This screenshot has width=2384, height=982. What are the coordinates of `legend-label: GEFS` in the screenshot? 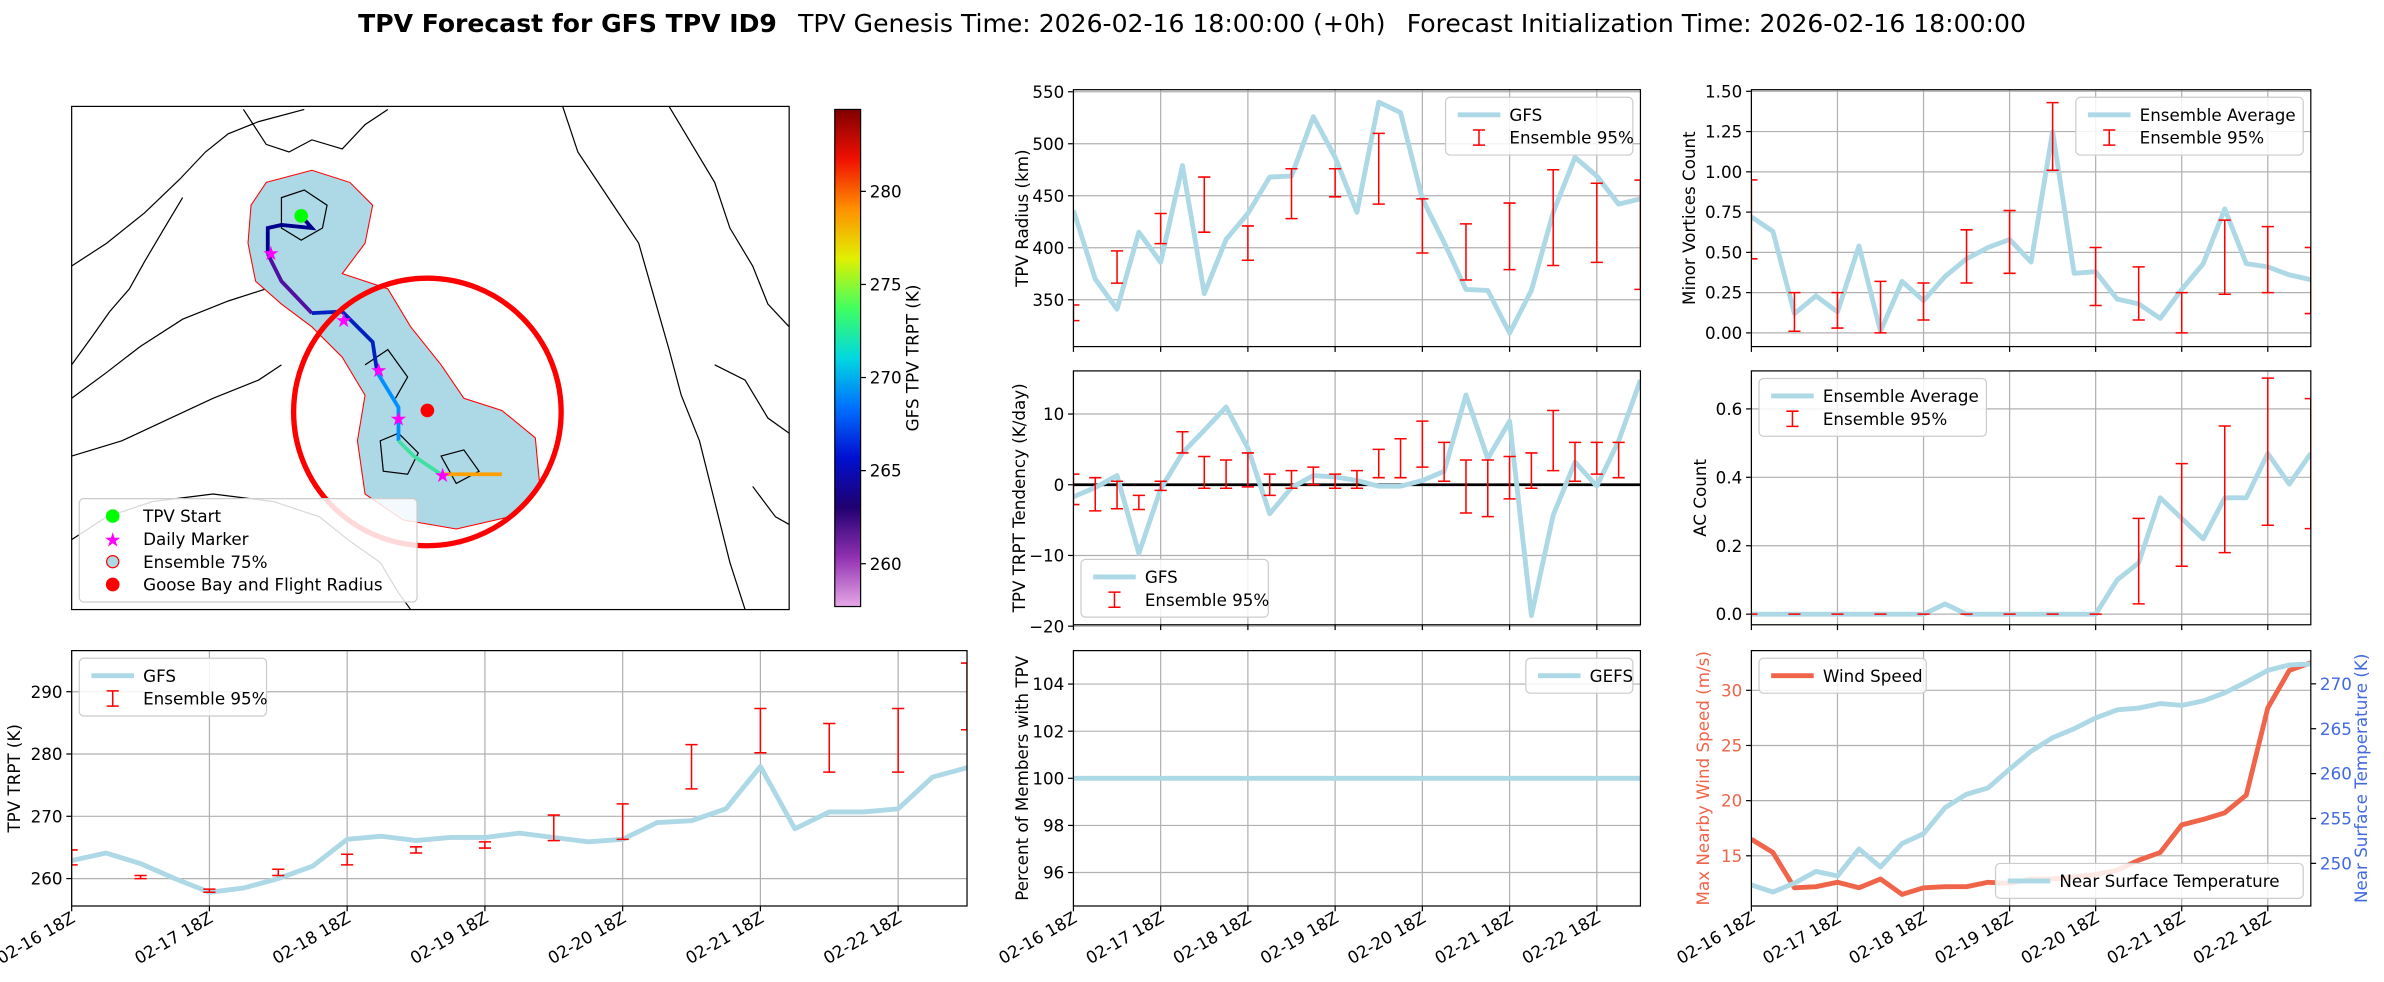 It's located at (1611, 676).